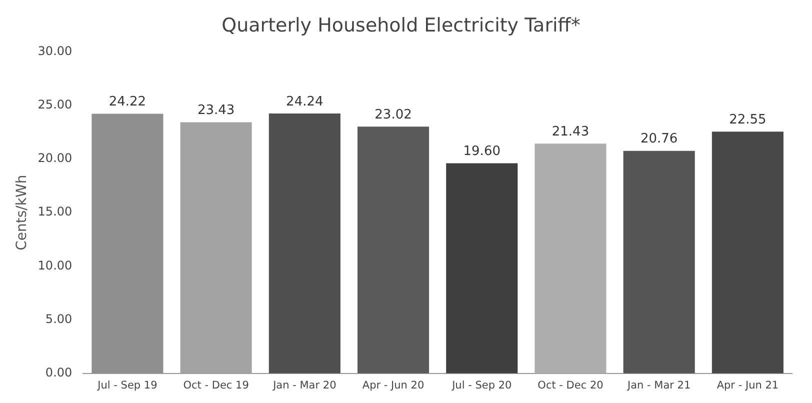  I want to click on y-tick-label: 30.00, so click(55, 51).